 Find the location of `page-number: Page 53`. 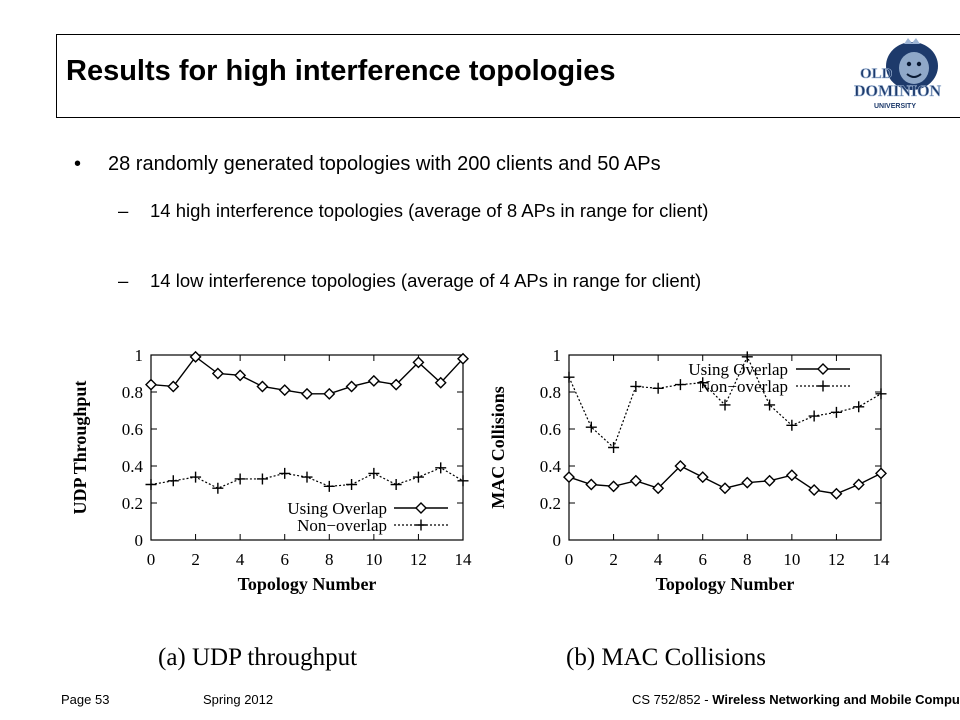

page-number: Page 53 is located at coordinates (85, 699).